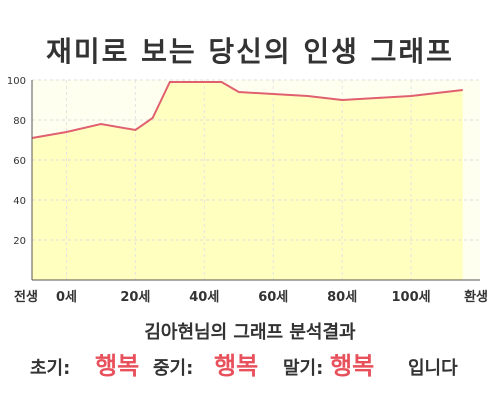 This screenshot has width=500, height=400. Describe the element at coordinates (303, 368) in the screenshot. I see `late-label: 말기:` at that location.